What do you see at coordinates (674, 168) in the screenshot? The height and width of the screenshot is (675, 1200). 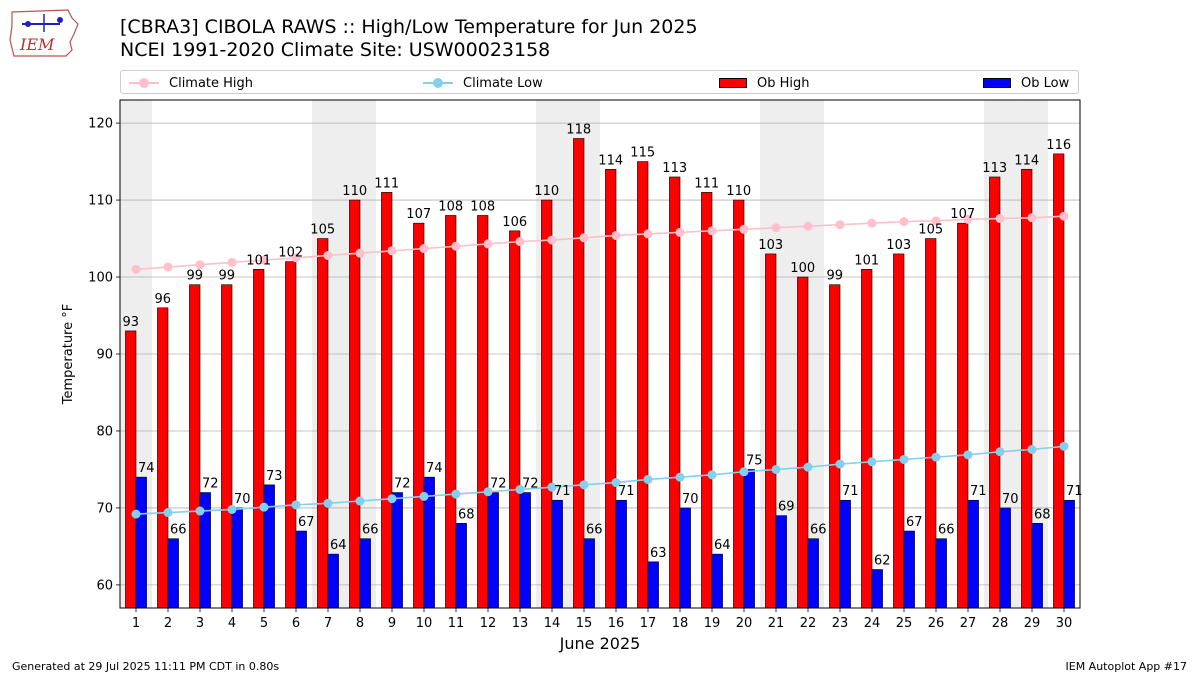 I see `ob-high-label: 113` at bounding box center [674, 168].